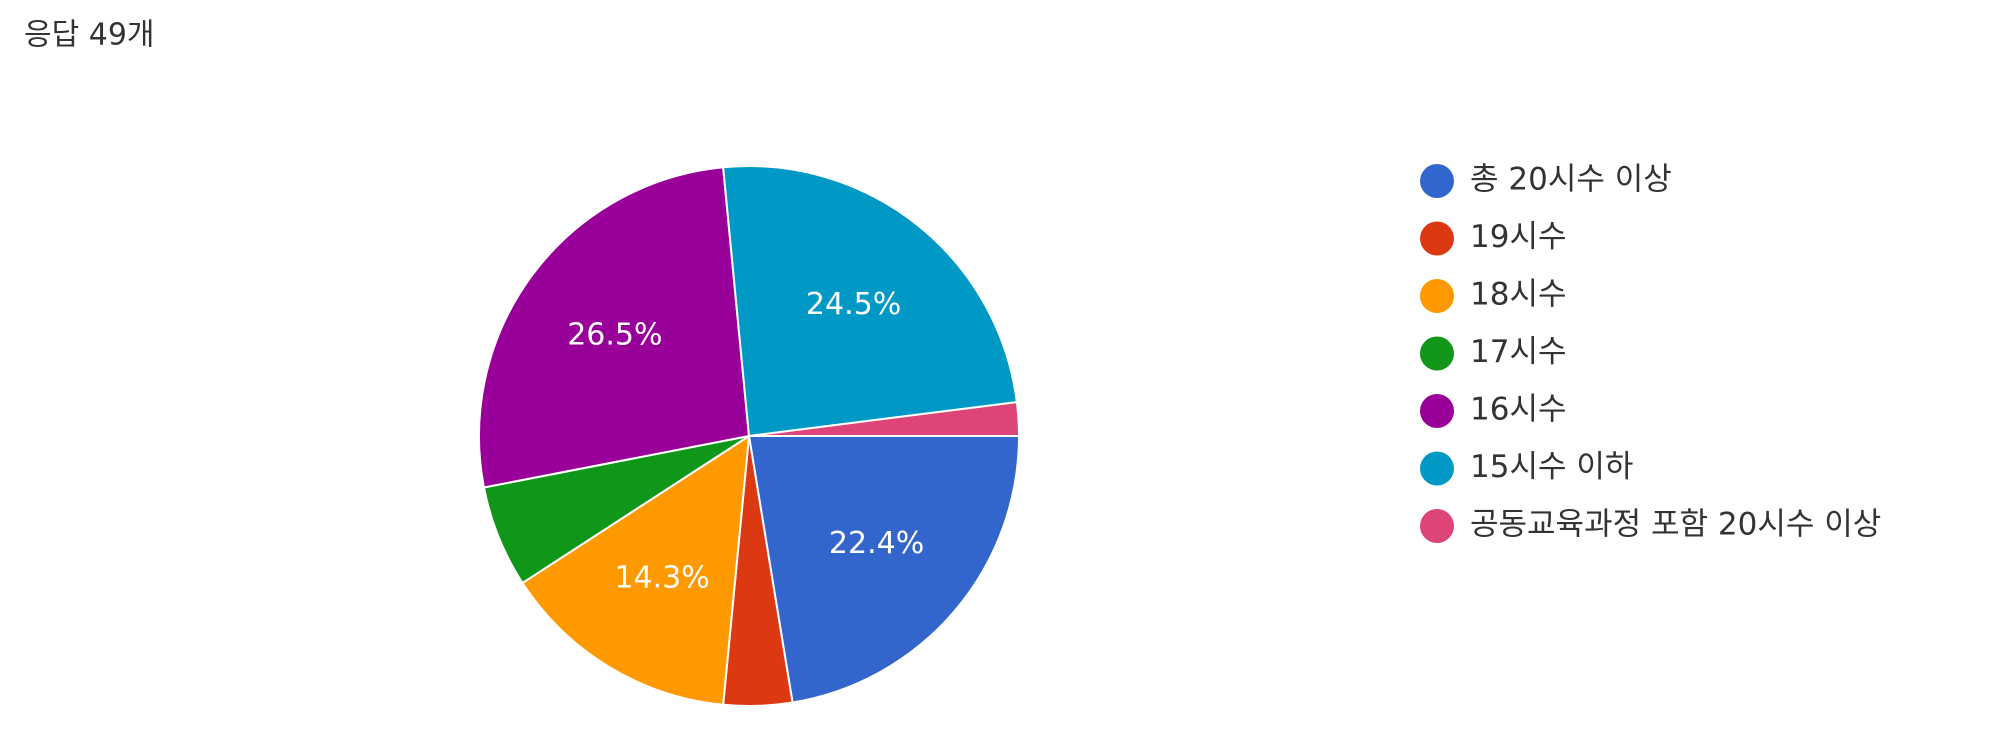 The width and height of the screenshot is (2000, 742). I want to click on legend-label: 17시수, so click(1518, 352).